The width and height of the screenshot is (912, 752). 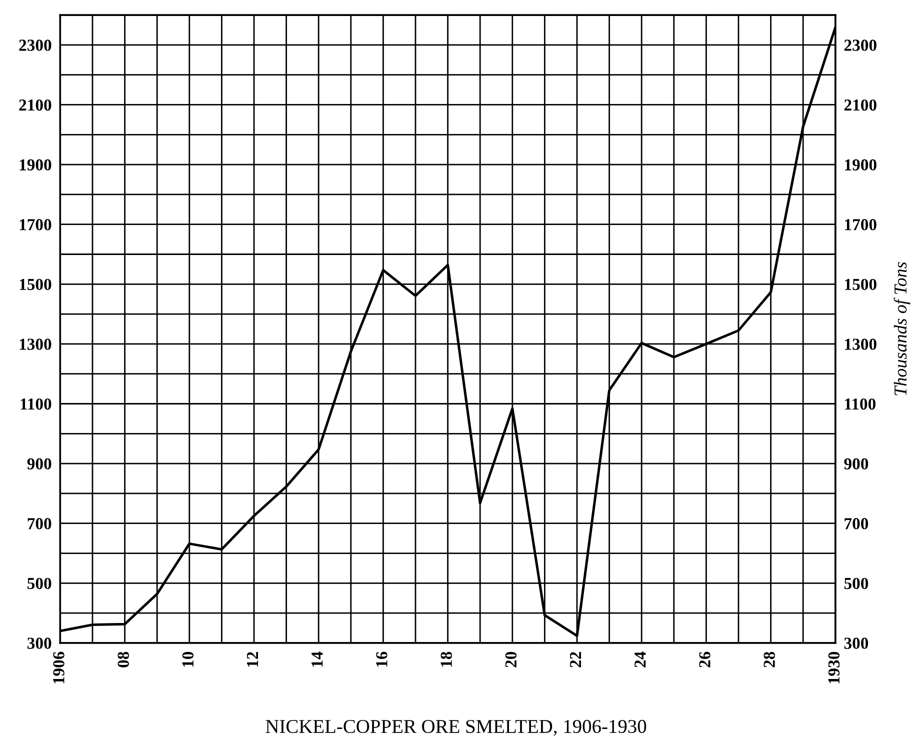 What do you see at coordinates (860, 45) in the screenshot?
I see `y2-tick-label: 2300` at bounding box center [860, 45].